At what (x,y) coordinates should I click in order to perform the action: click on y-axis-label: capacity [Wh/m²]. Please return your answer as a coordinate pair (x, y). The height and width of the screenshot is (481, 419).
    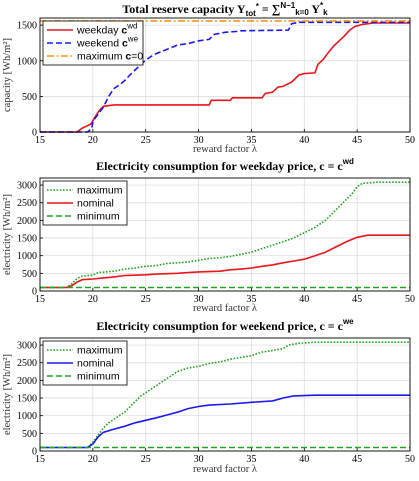
    Looking at the image, I should click on (7, 75).